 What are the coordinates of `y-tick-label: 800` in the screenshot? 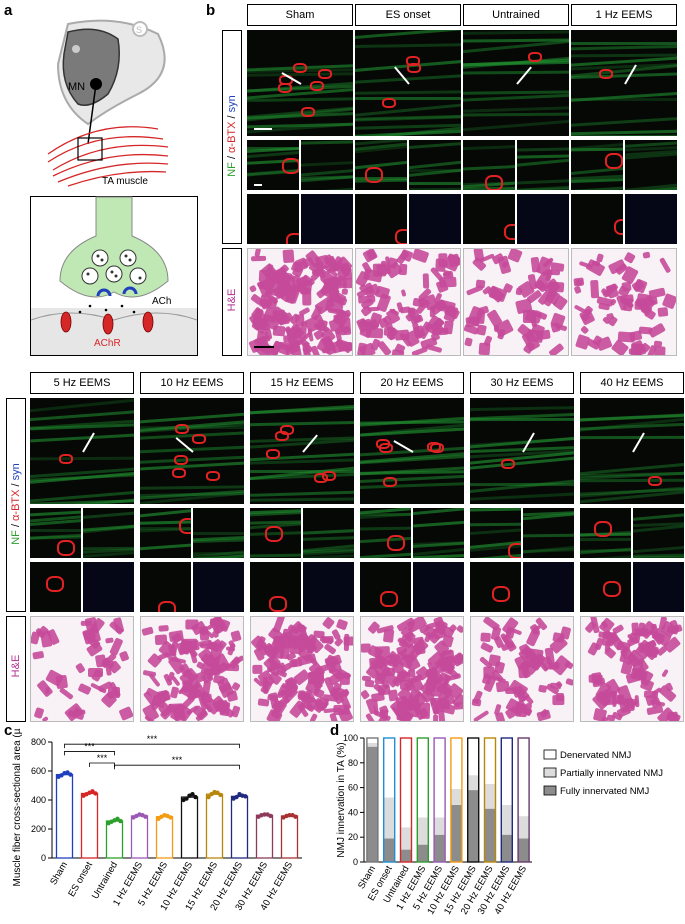 It's located at (38, 742).